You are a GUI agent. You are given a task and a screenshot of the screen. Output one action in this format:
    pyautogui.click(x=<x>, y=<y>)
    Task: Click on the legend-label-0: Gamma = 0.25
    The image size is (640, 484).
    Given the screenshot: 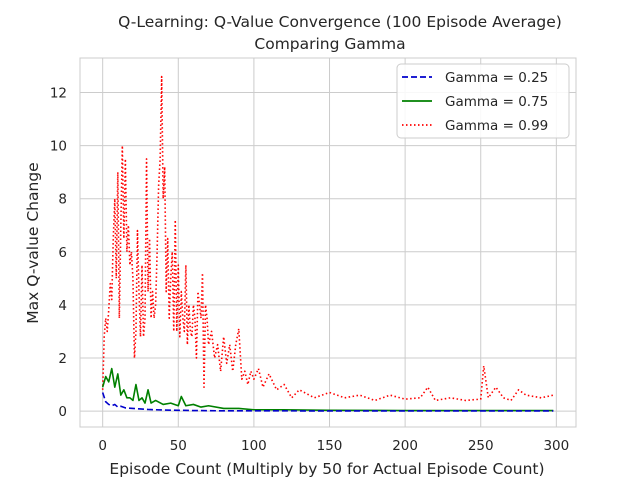 What is the action you would take?
    pyautogui.click(x=496, y=78)
    